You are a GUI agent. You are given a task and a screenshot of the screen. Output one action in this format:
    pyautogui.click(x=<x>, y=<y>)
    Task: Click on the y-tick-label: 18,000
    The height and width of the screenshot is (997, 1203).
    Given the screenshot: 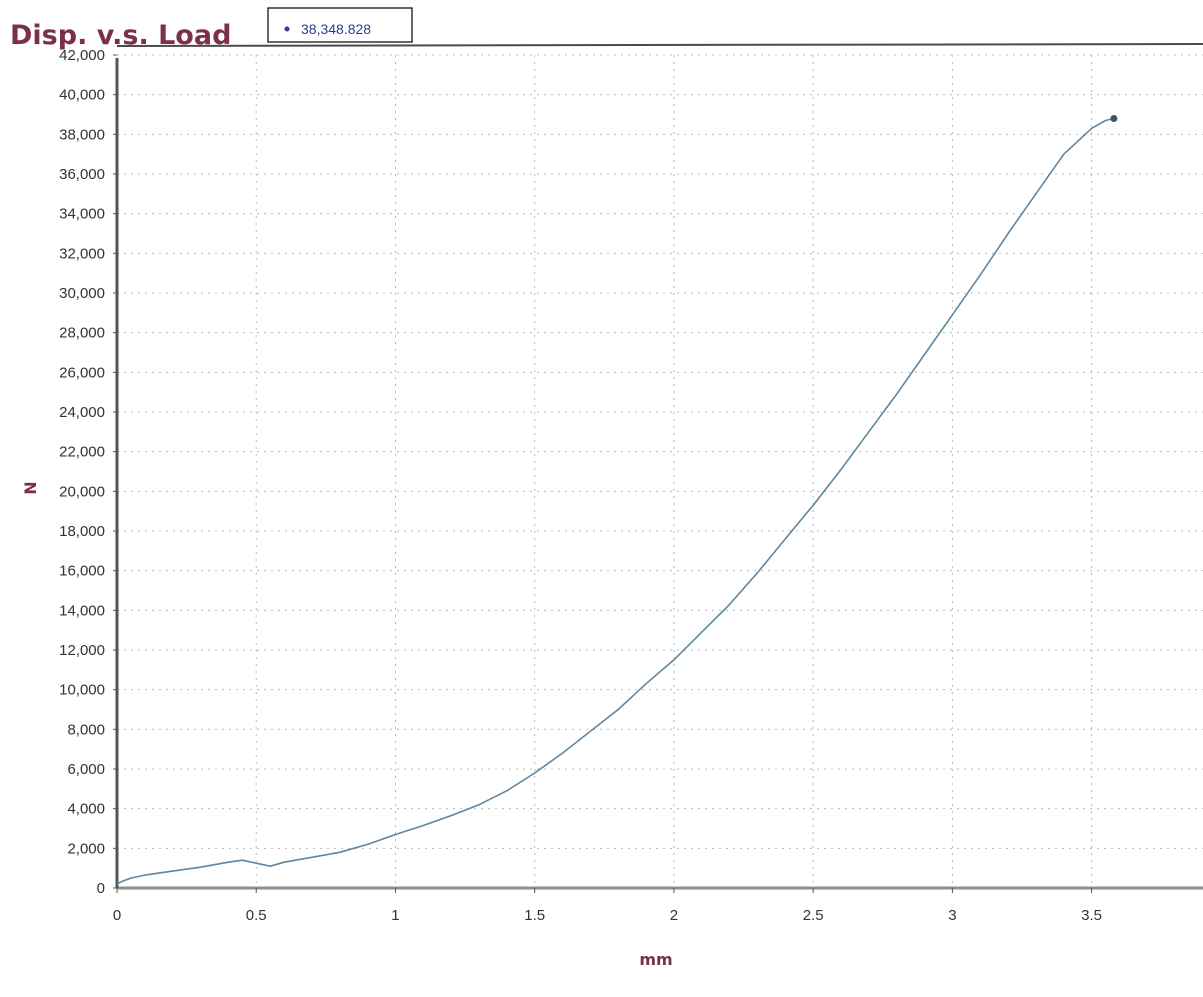 What is the action you would take?
    pyautogui.click(x=82, y=531)
    